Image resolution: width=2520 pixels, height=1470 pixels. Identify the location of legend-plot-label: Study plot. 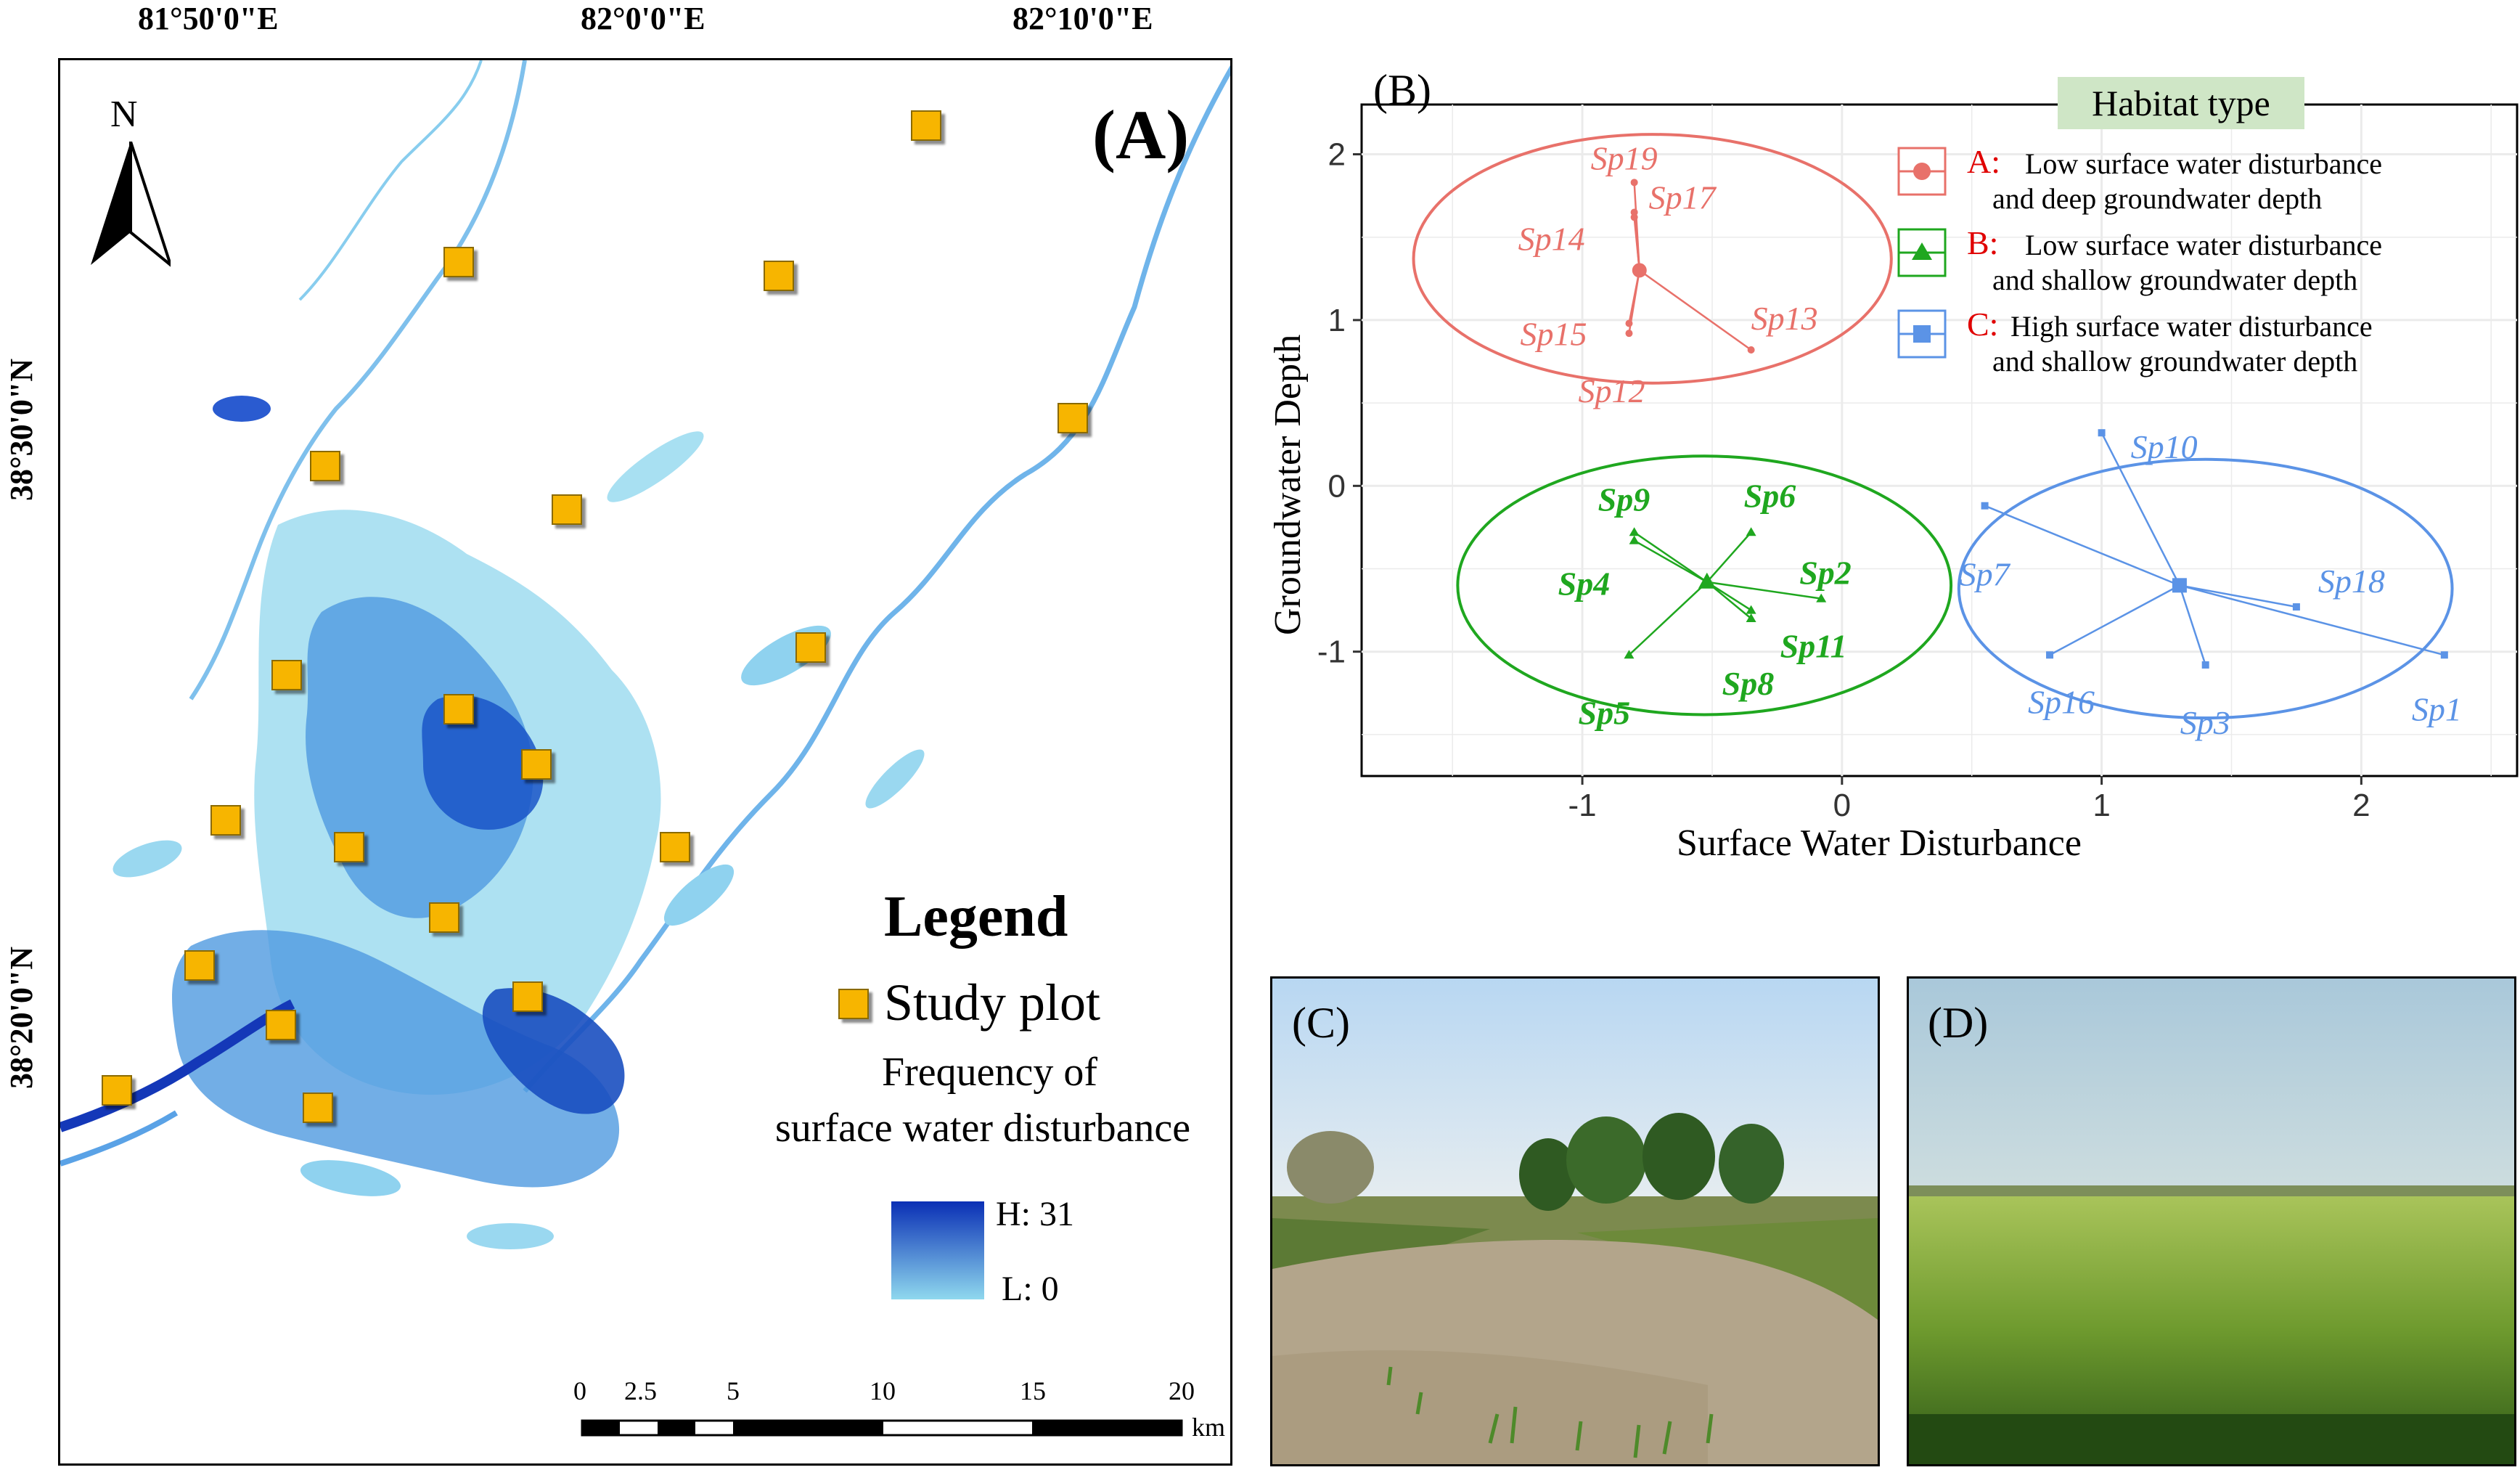
(992, 1003).